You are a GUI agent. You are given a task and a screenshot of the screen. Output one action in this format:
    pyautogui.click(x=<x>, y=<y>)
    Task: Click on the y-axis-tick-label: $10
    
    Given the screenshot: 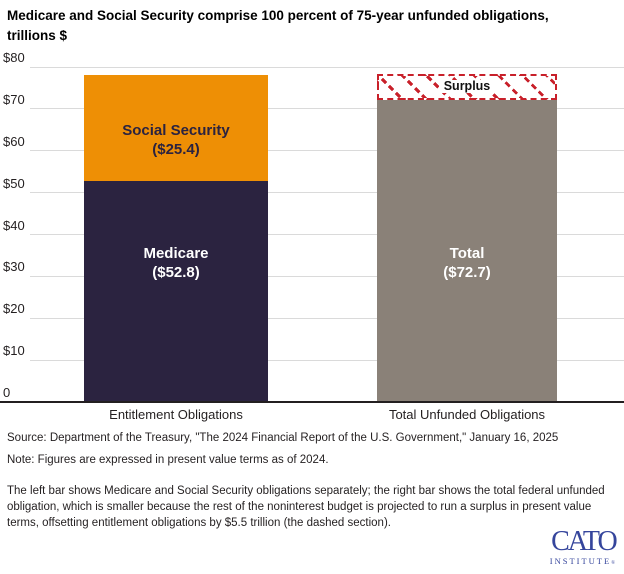 What is the action you would take?
    pyautogui.click(x=14, y=351)
    